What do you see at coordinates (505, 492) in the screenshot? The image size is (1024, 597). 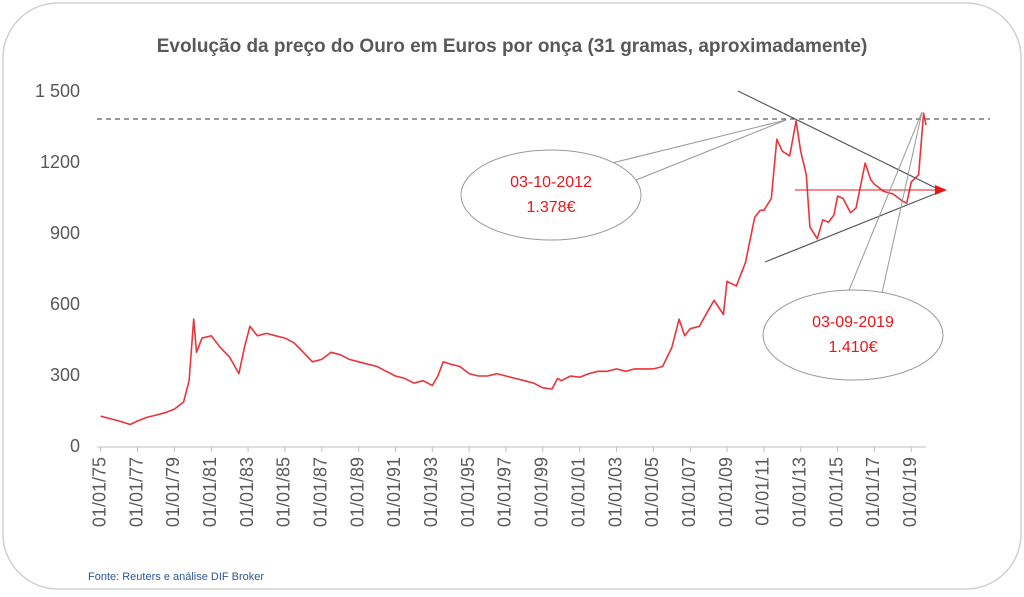 I see `x-tick-label: 01/01/97` at bounding box center [505, 492].